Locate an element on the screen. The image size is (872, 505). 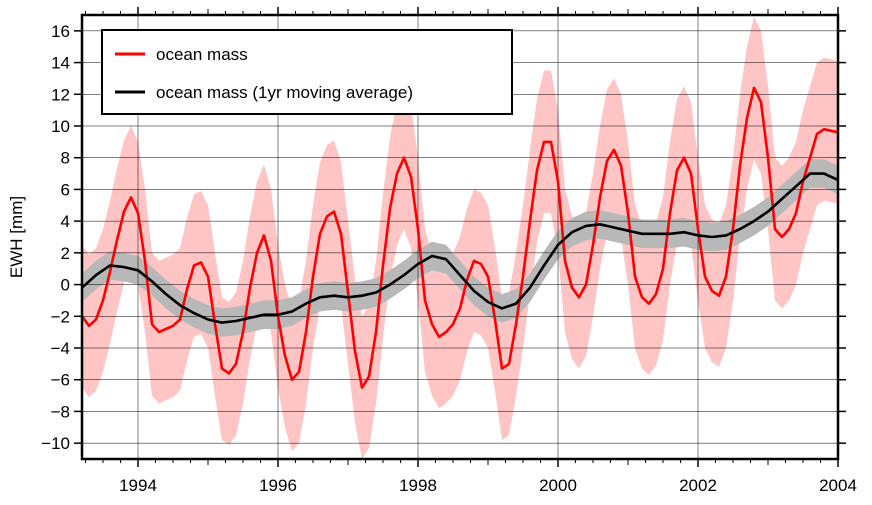
x-tick-label: 1998 is located at coordinates (418, 485).